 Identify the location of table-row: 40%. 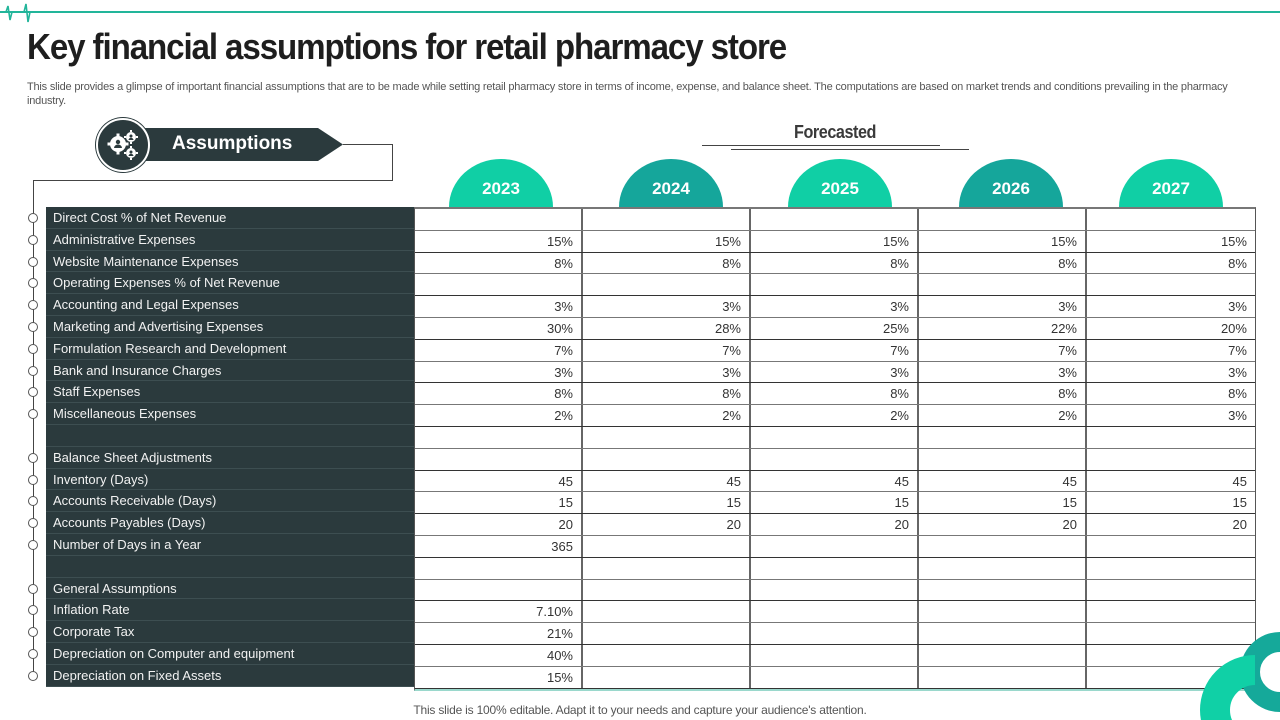
(835, 655).